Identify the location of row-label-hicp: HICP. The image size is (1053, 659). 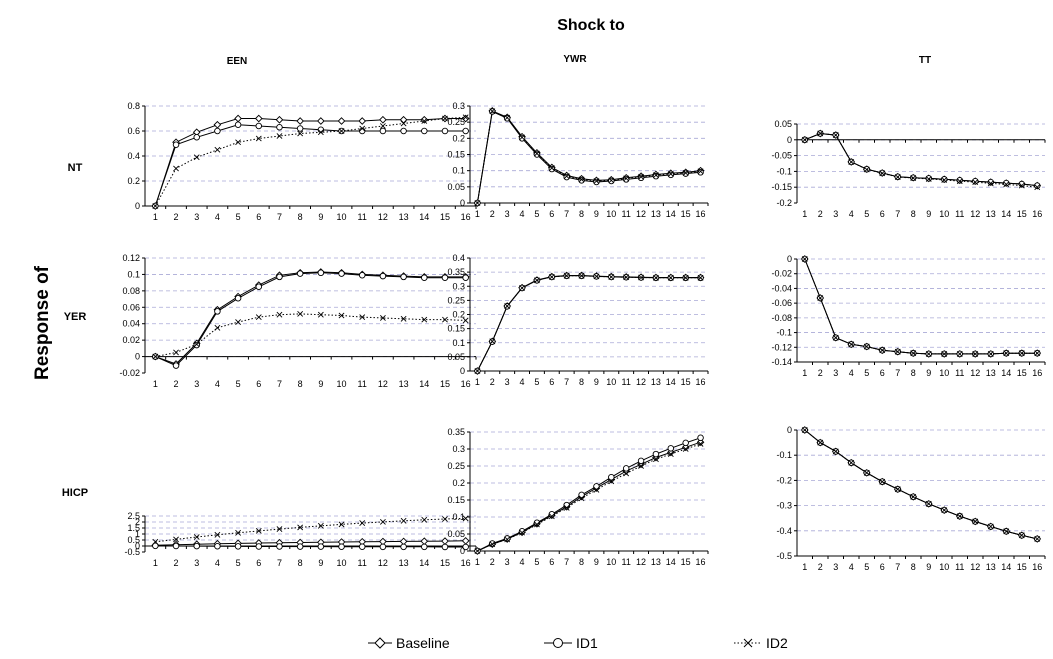
(75, 493).